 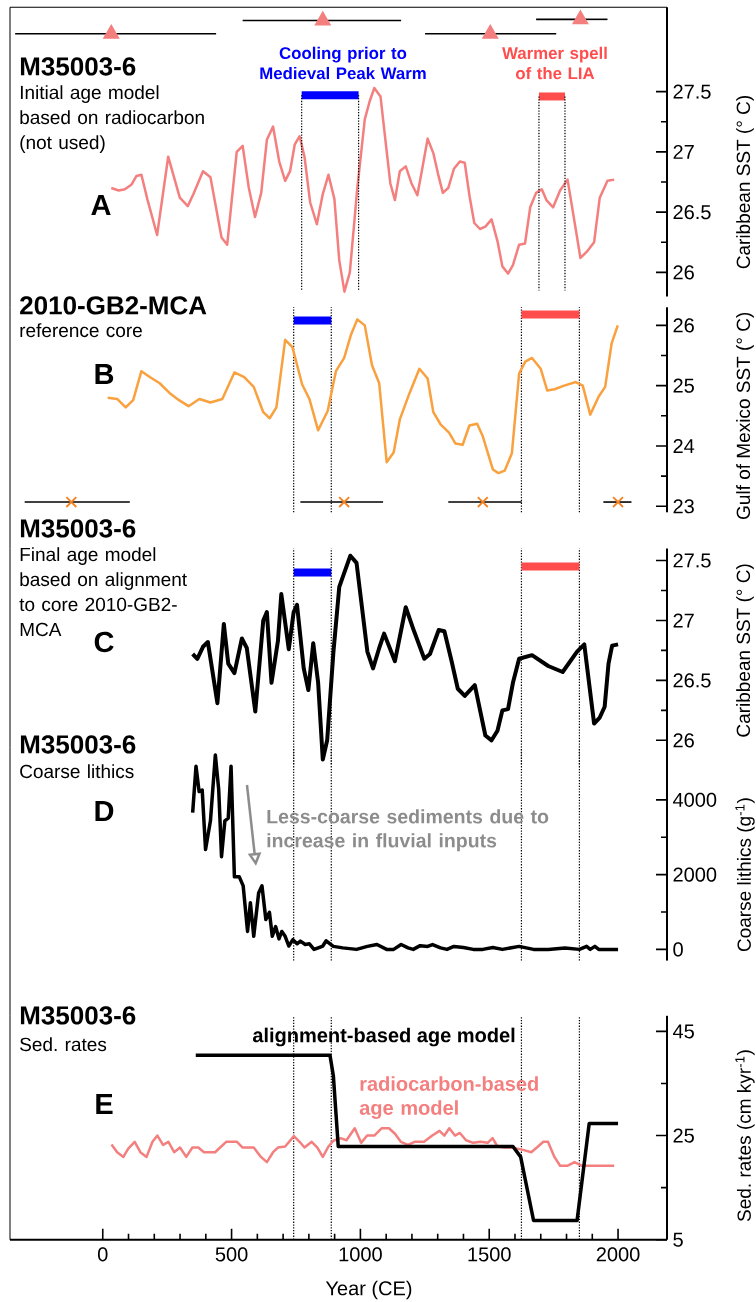 What do you see at coordinates (81, 330) in the screenshot?
I see `text: reference core` at bounding box center [81, 330].